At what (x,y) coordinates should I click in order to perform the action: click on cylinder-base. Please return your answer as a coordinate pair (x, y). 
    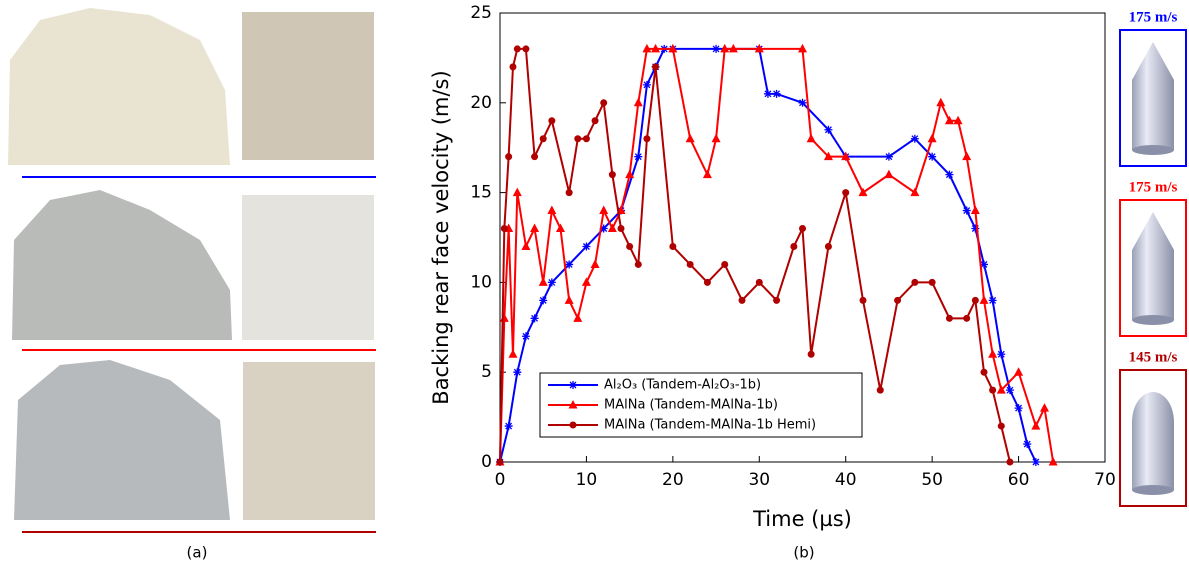
    Looking at the image, I should click on (1153, 490).